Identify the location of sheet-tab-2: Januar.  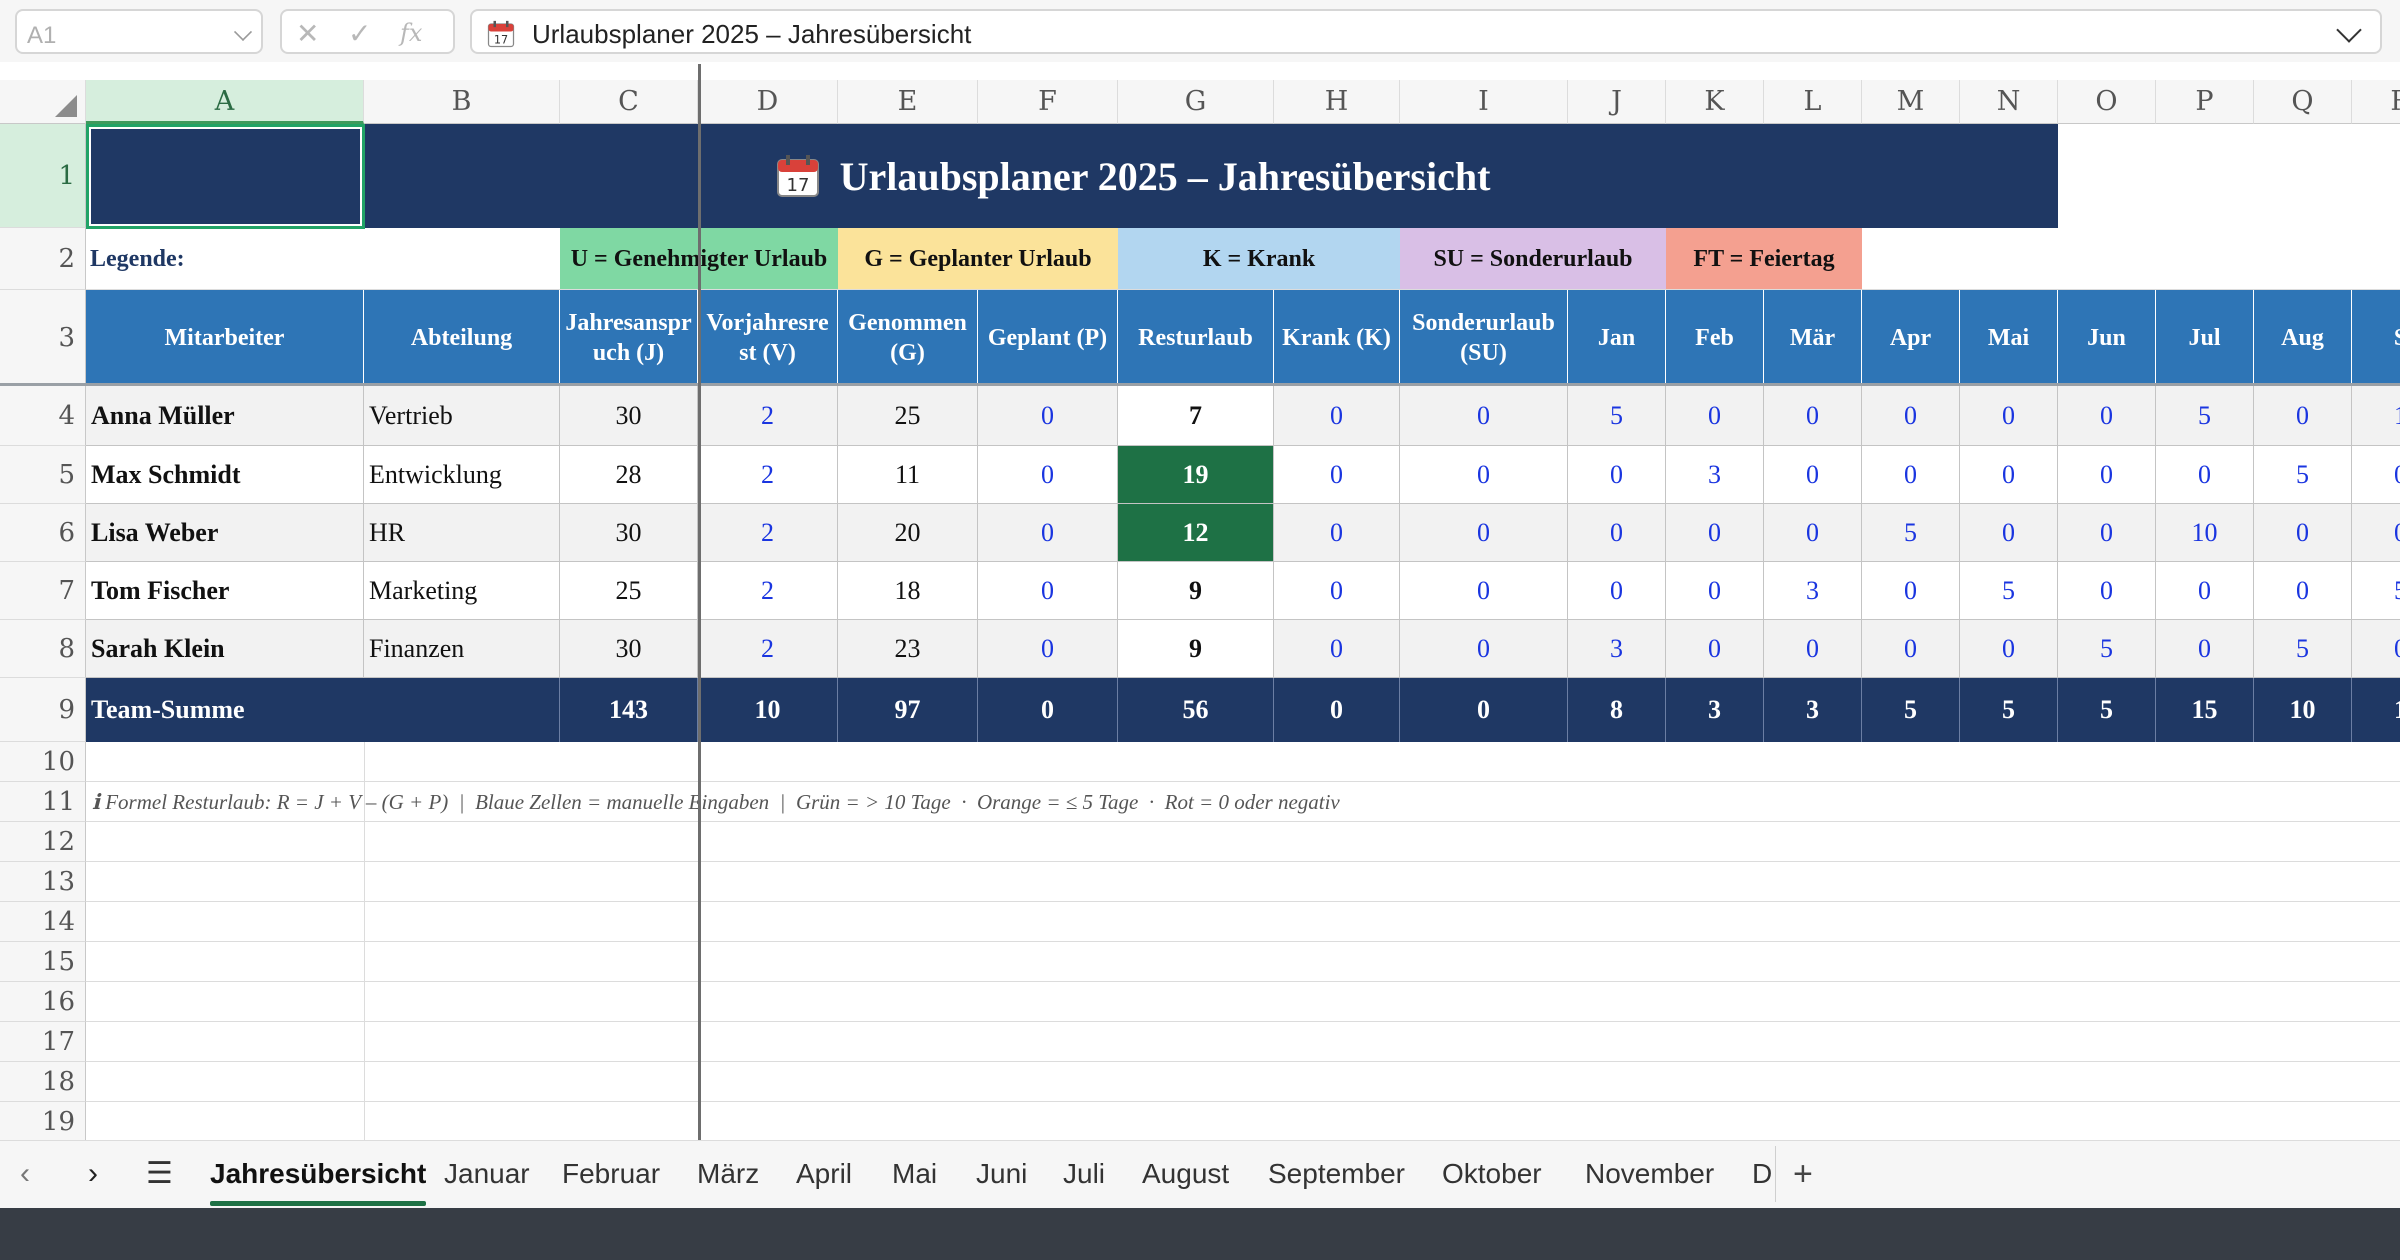
(487, 1173).